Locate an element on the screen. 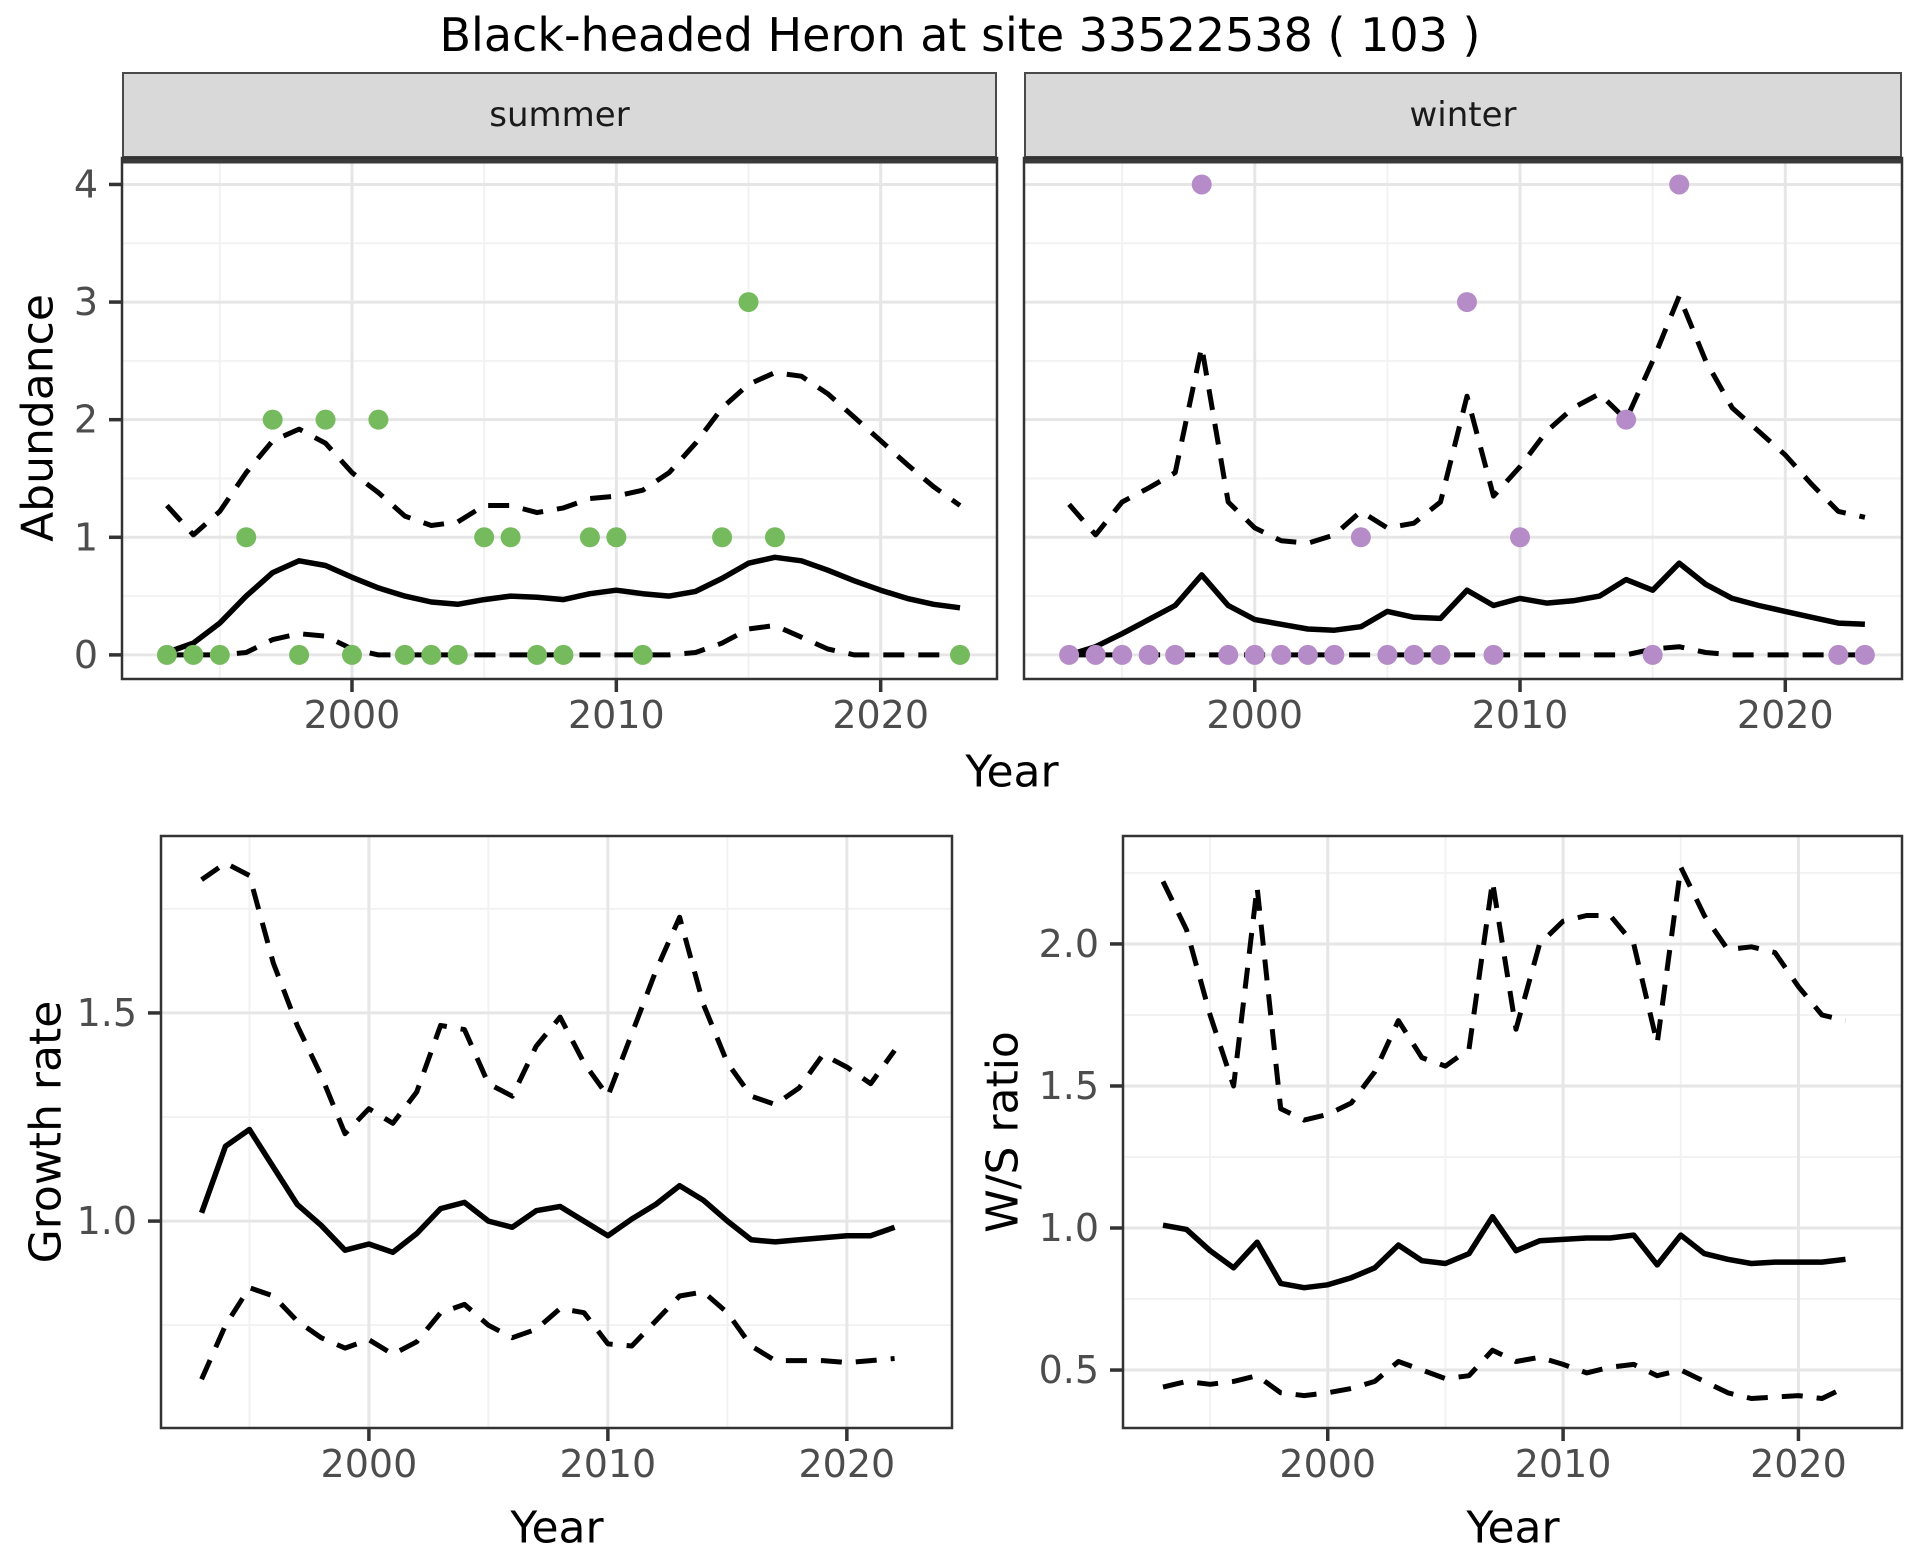 The image size is (1920, 1560). median-line-growth-rate is located at coordinates (547, 1191).